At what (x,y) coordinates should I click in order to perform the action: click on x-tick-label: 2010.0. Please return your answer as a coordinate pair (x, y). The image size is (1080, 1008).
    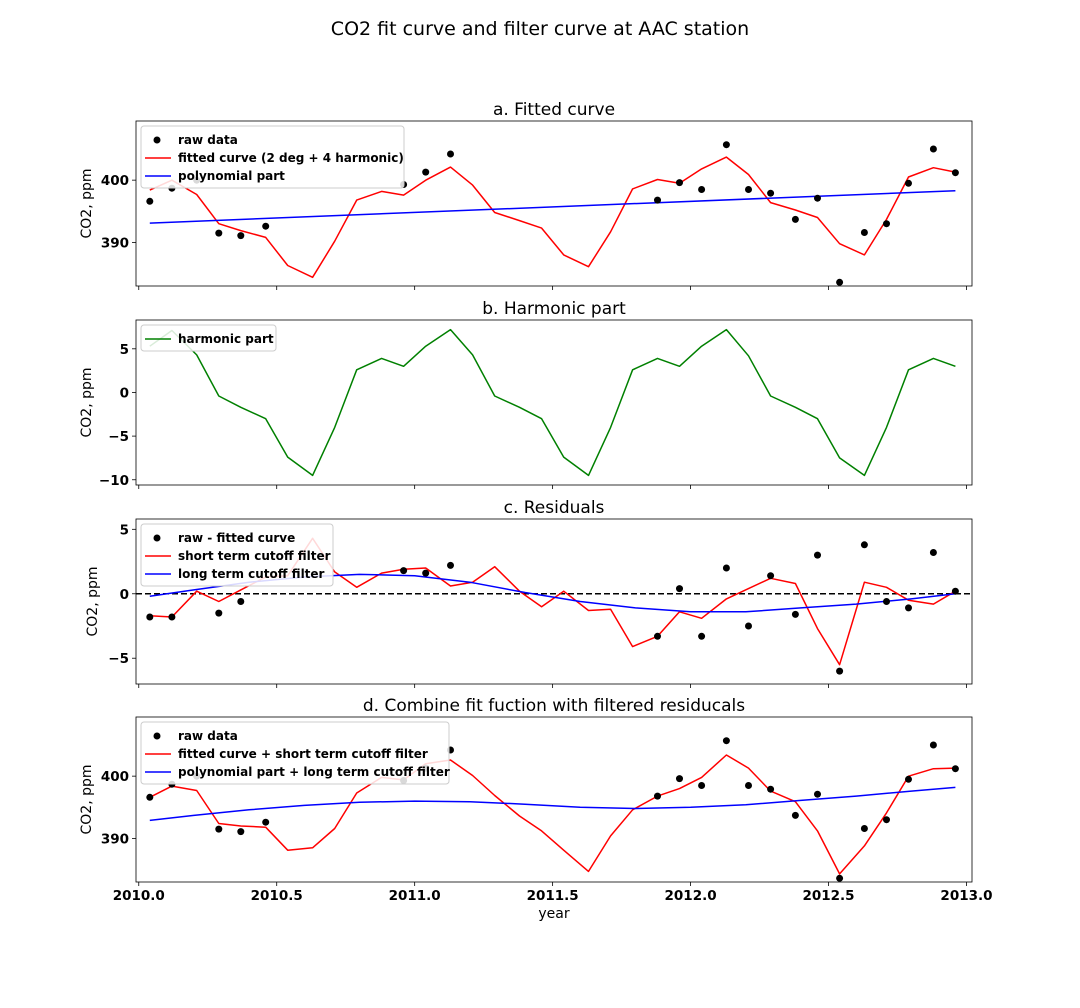
    Looking at the image, I should click on (139, 896).